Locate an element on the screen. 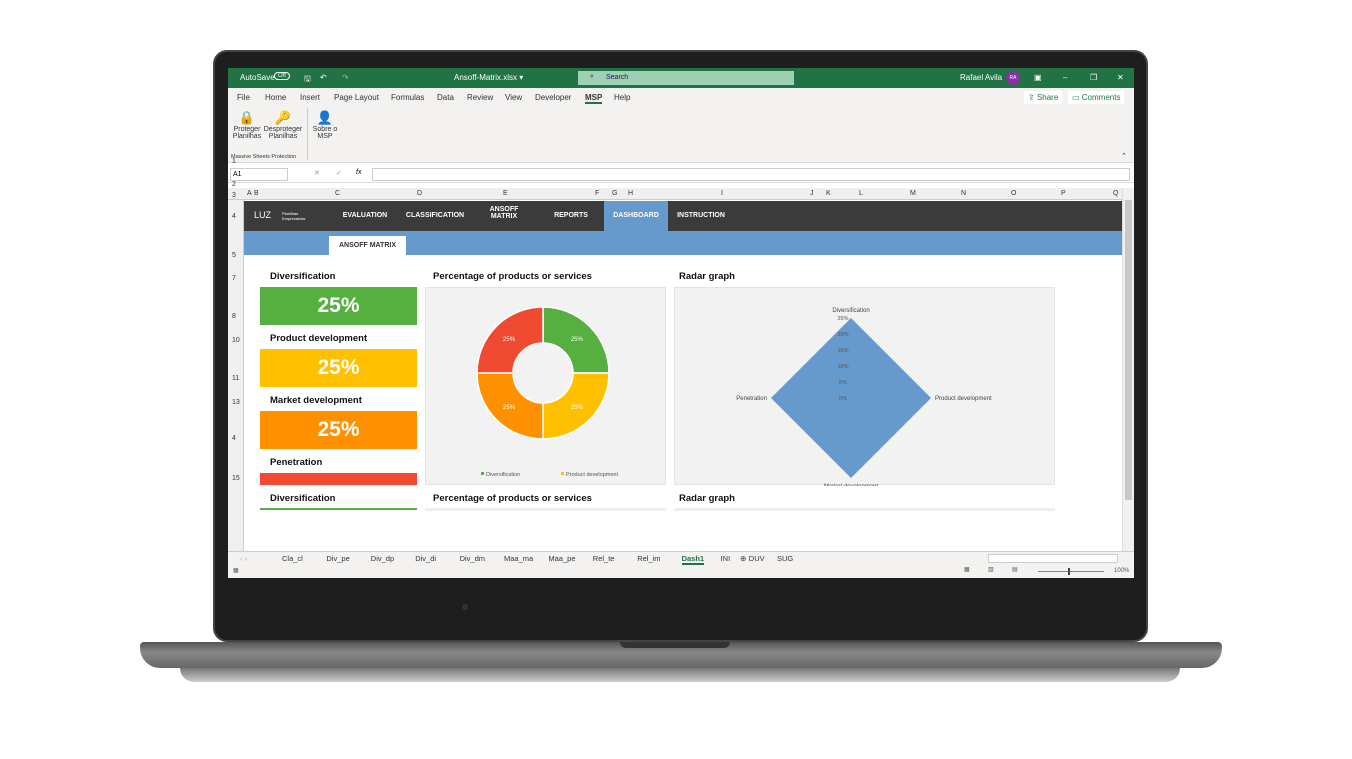  zoom-thumb is located at coordinates (1069, 571).